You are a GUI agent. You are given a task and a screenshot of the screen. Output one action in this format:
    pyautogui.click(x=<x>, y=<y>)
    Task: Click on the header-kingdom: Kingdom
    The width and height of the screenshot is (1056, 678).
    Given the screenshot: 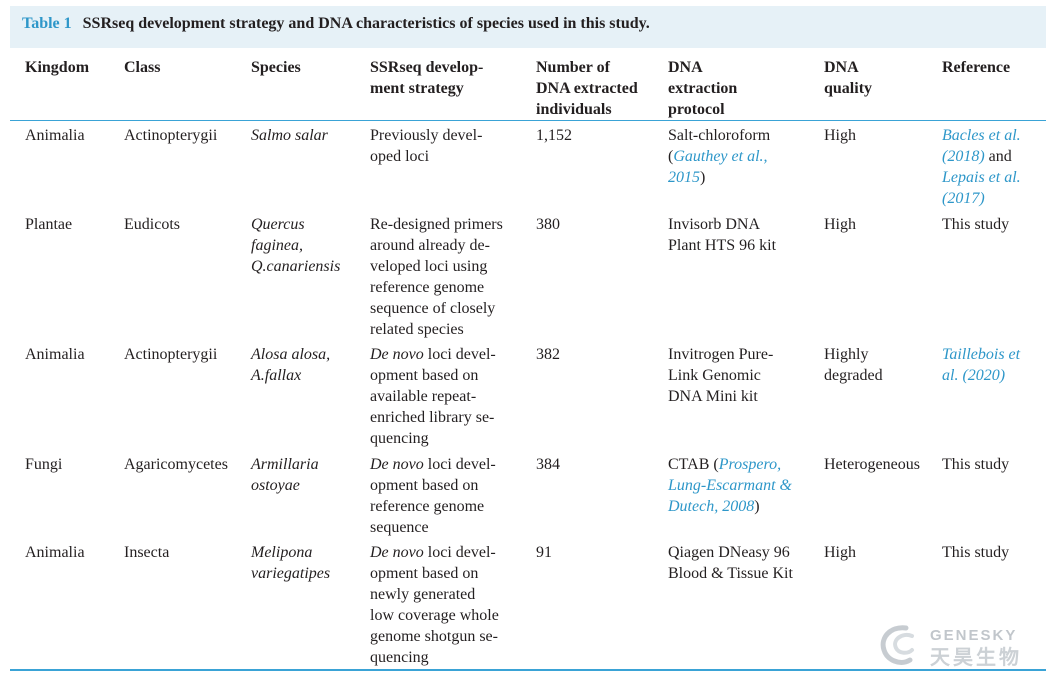 What is the action you would take?
    pyautogui.click(x=57, y=67)
    